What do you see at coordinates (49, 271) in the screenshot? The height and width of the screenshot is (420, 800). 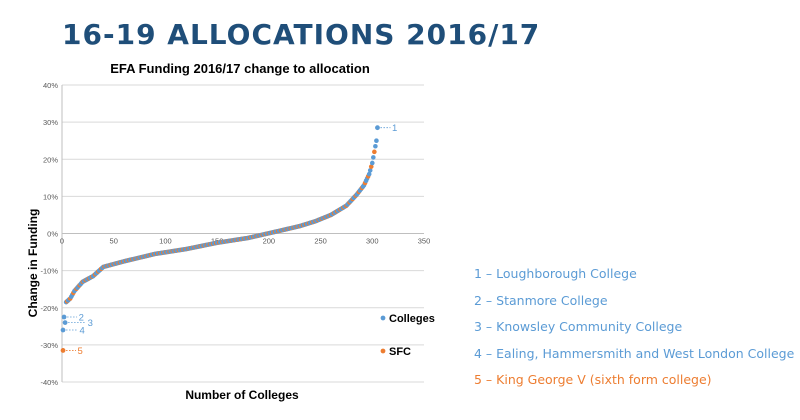 I see `y-tick-label: -10%` at bounding box center [49, 271].